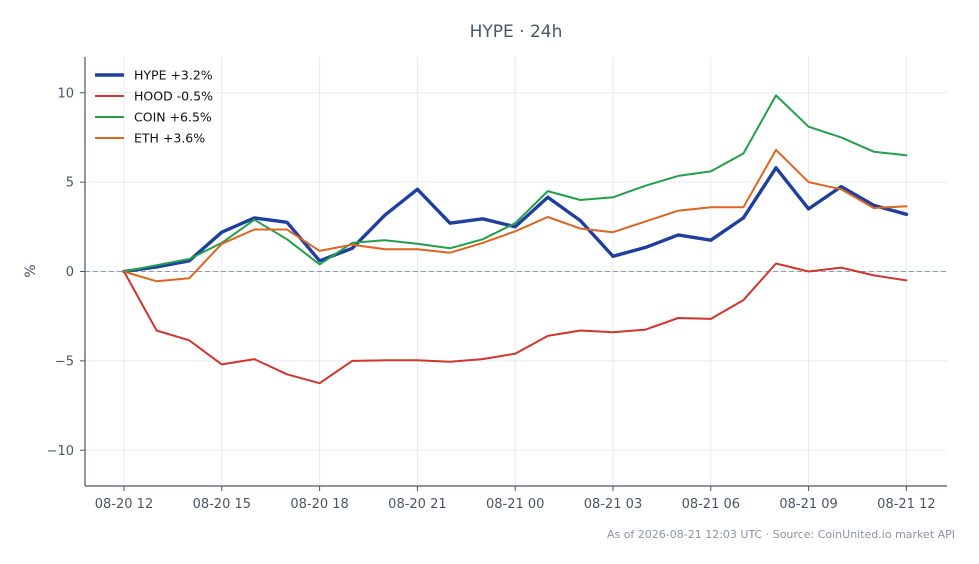  What do you see at coordinates (154, 107) in the screenshot?
I see `legend: HYPE +3.2% HOOD -0.5% COIN +6.5% ETH +3.6%` at bounding box center [154, 107].